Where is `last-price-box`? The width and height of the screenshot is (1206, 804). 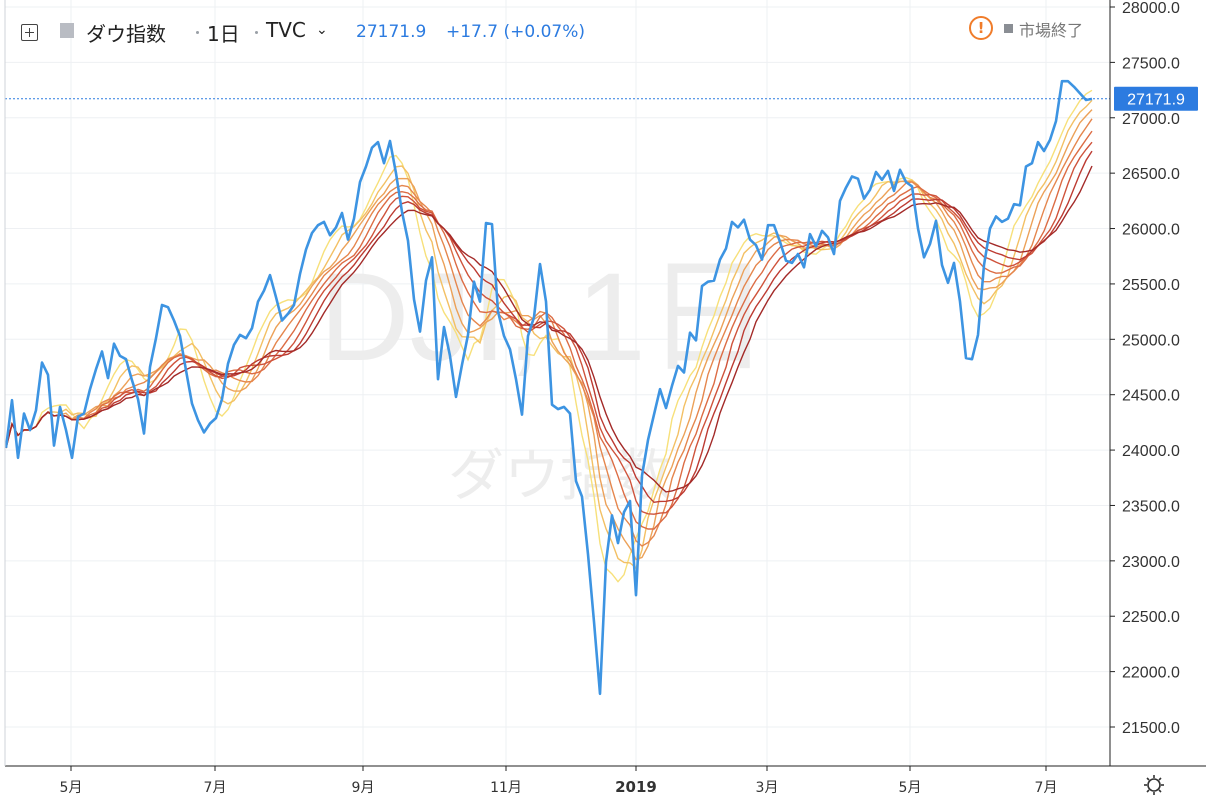 last-price-box is located at coordinates (1156, 98).